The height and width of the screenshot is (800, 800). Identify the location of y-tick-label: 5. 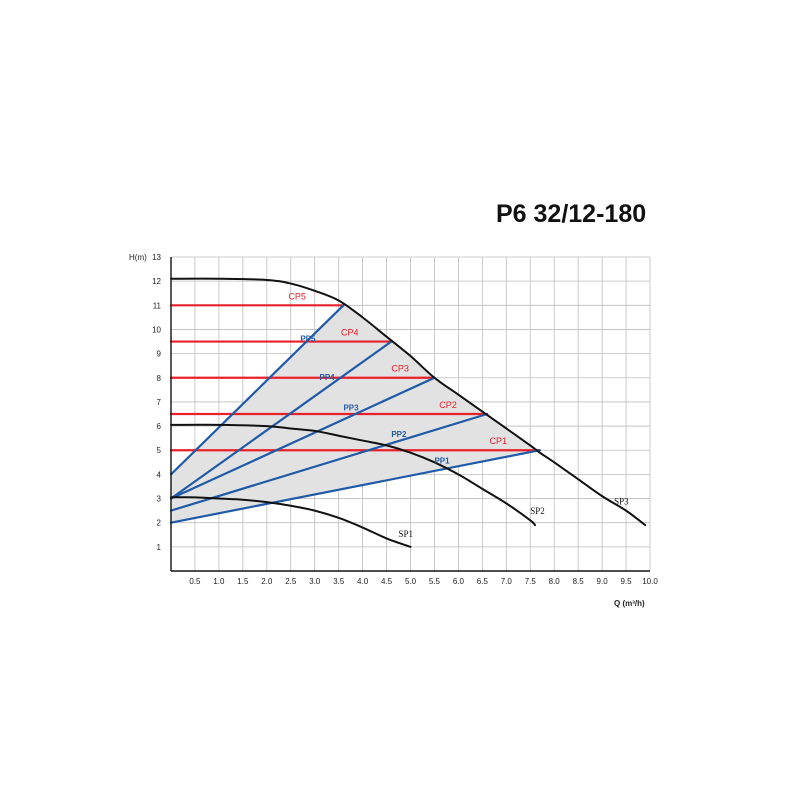
(159, 450).